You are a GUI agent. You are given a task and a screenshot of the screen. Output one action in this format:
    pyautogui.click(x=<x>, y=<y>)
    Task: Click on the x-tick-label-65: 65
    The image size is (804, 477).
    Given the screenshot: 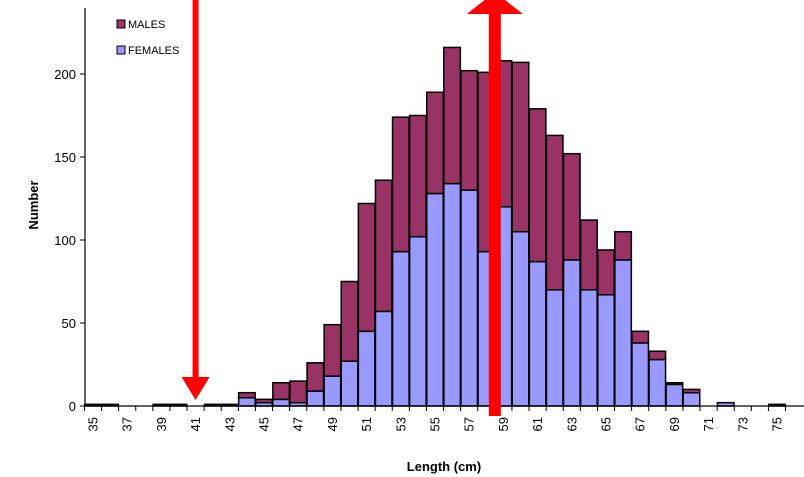 What is the action you would take?
    pyautogui.click(x=606, y=424)
    